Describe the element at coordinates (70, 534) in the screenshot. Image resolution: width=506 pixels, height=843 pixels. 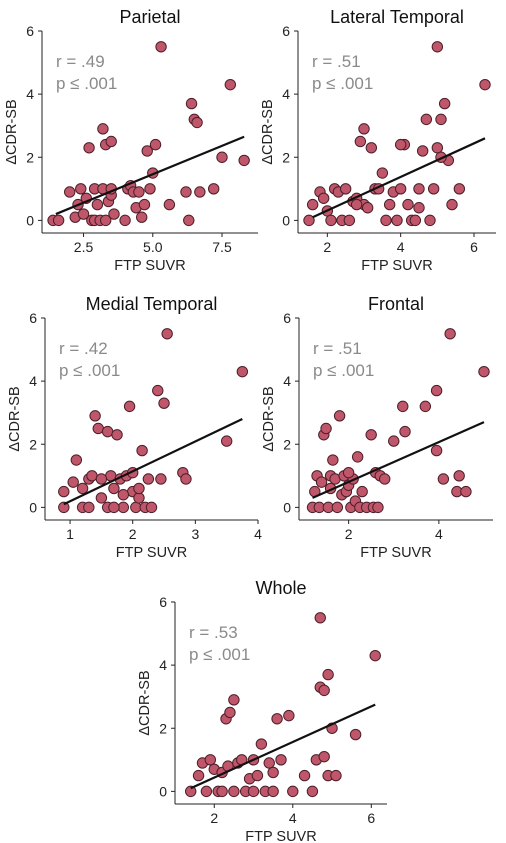
I see `x-tick-label: 1` at that location.